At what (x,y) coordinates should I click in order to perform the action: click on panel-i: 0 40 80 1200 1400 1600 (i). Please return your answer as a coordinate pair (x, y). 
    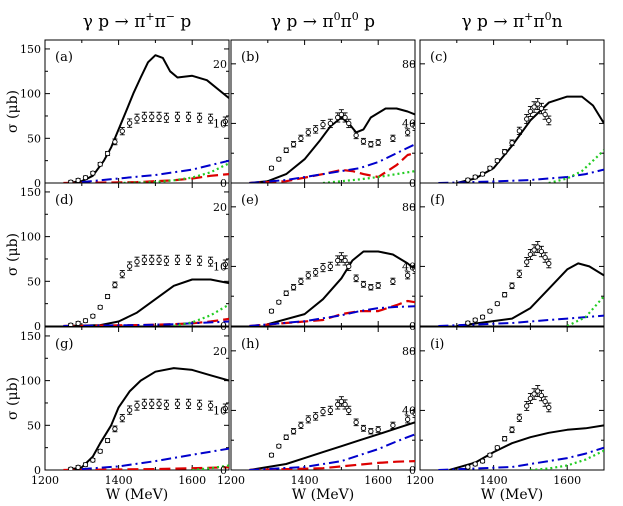
    Looking at the image, I should click on (503, 406).